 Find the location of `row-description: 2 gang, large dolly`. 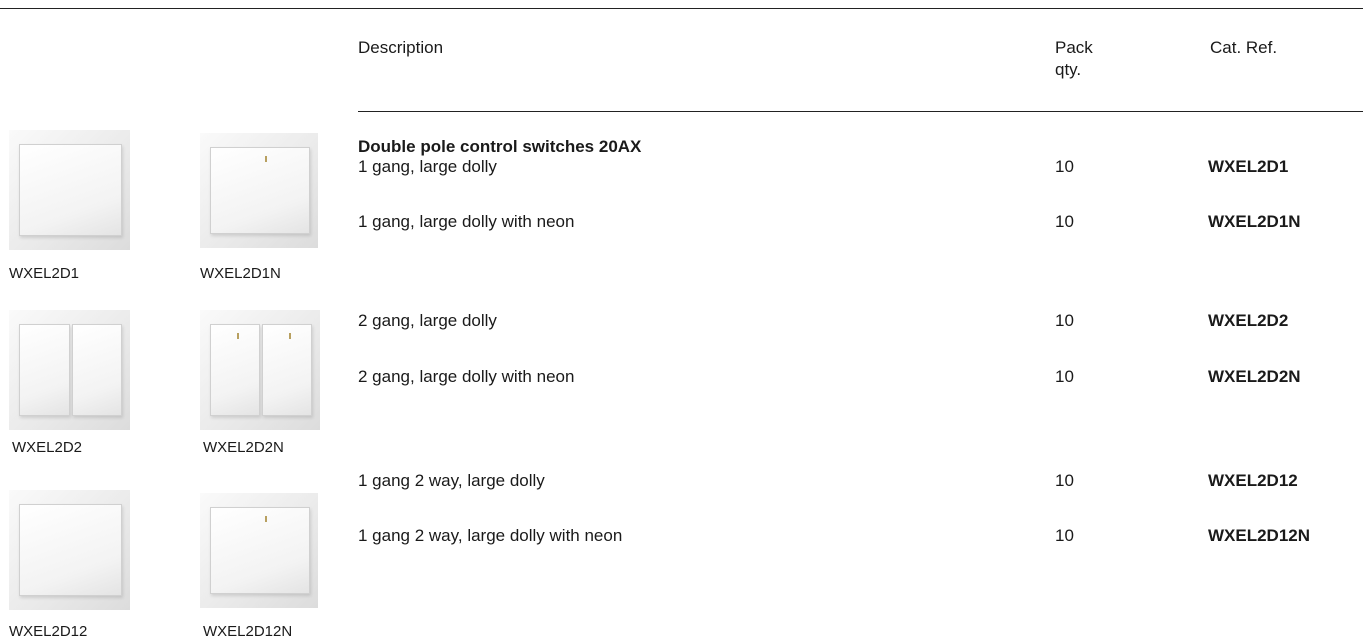

row-description: 2 gang, large dolly is located at coordinates (427, 320).